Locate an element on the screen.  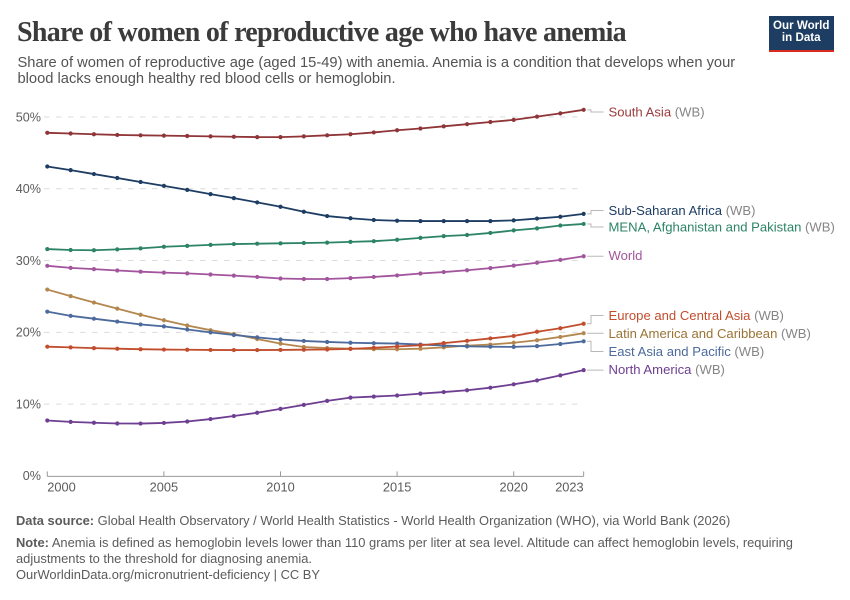
svg-text: 2015 is located at coordinates (397, 487).